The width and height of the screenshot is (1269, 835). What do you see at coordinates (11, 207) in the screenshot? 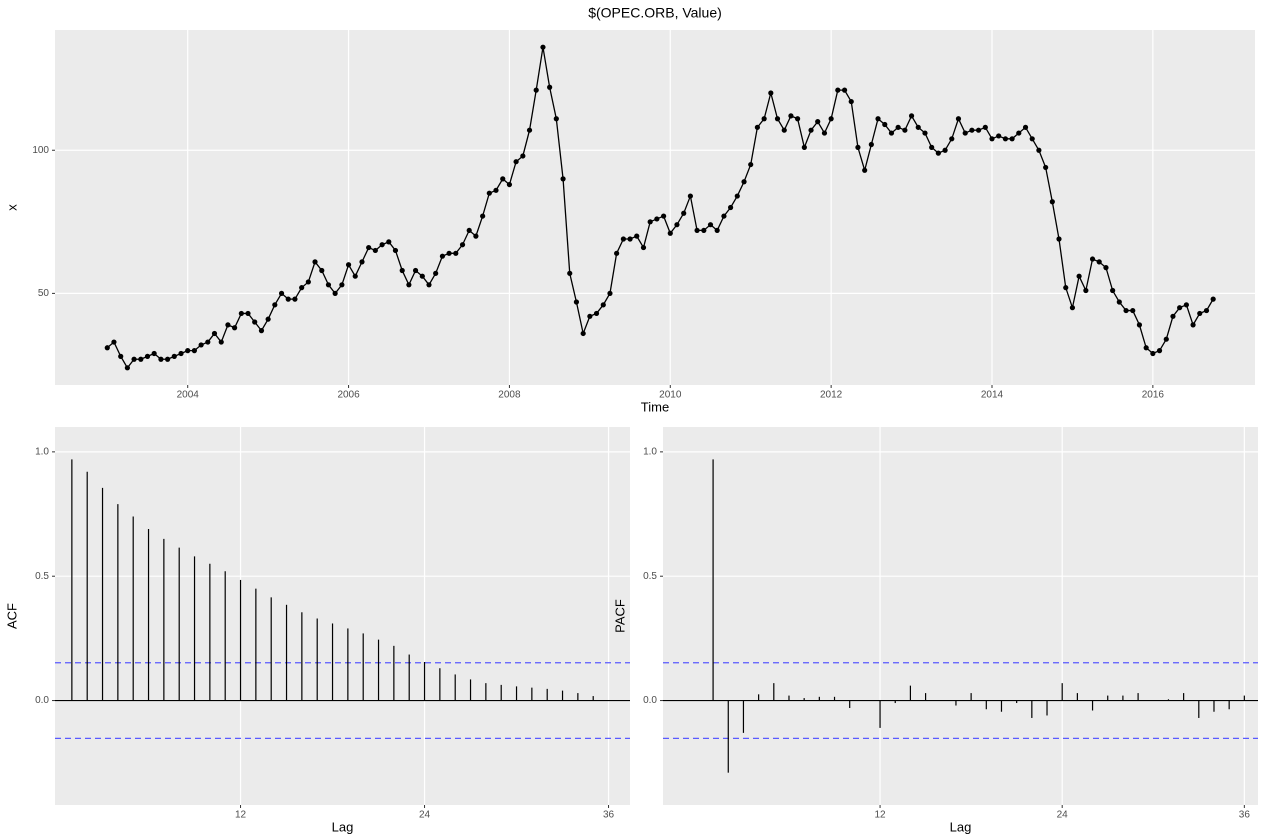
I see `y-axis-label: x` at bounding box center [11, 207].